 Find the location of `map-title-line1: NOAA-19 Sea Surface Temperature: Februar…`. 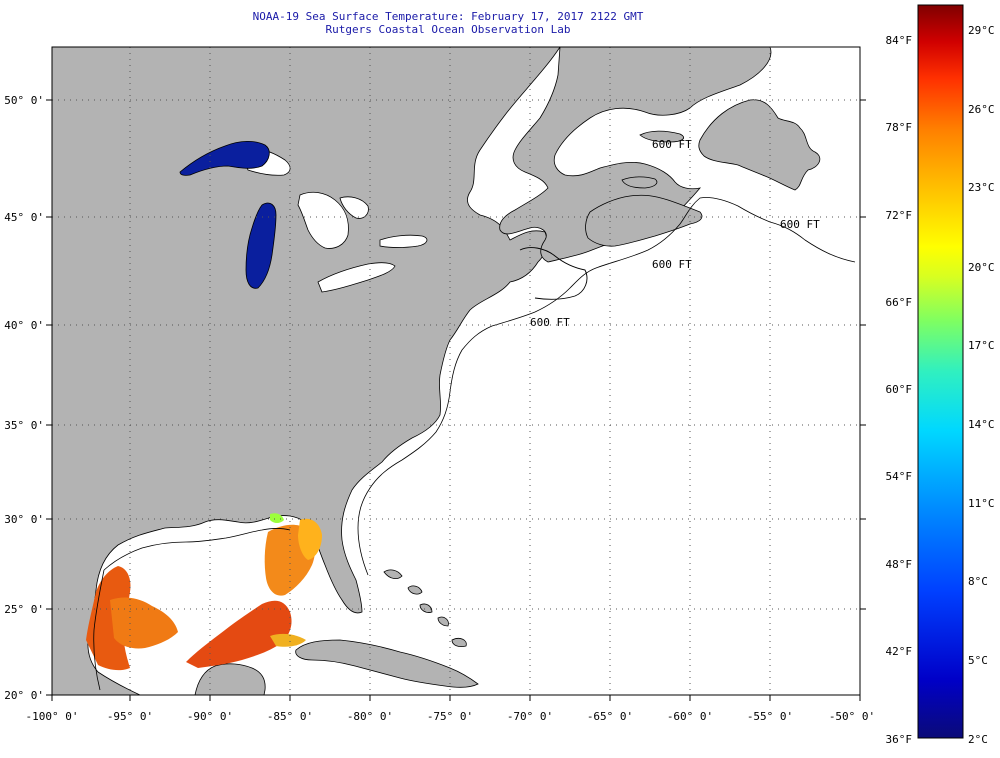

map-title-line1: NOAA-19 Sea Surface Temperature: Februar… is located at coordinates (448, 16).